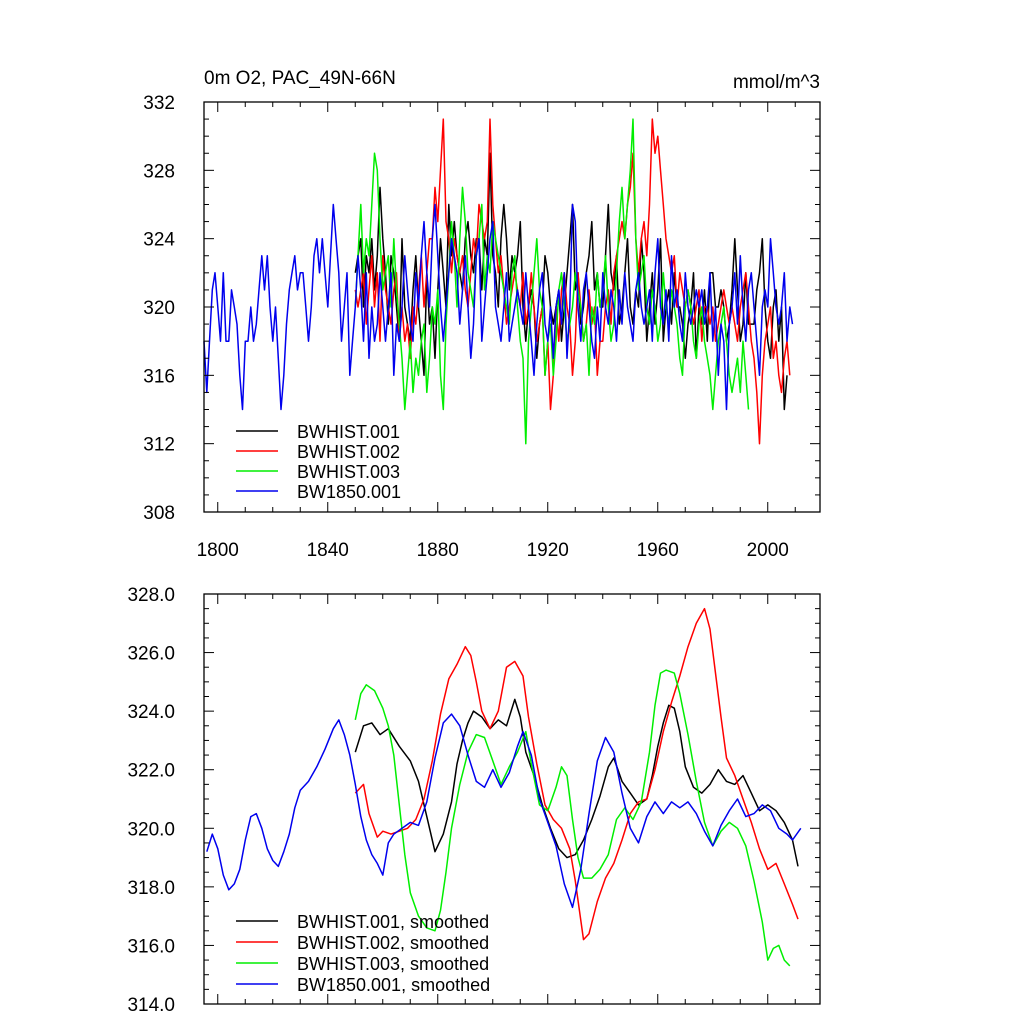 This screenshot has height=1024, width=1024. I want to click on top-panel-units: mmol/m^3, so click(776, 82).